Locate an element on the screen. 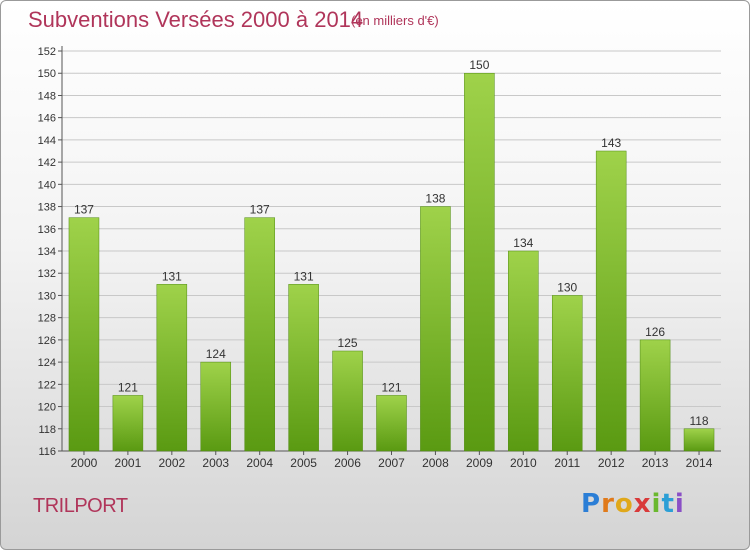 Image resolution: width=750 pixels, height=550 pixels. bar-2009 is located at coordinates (479, 262).